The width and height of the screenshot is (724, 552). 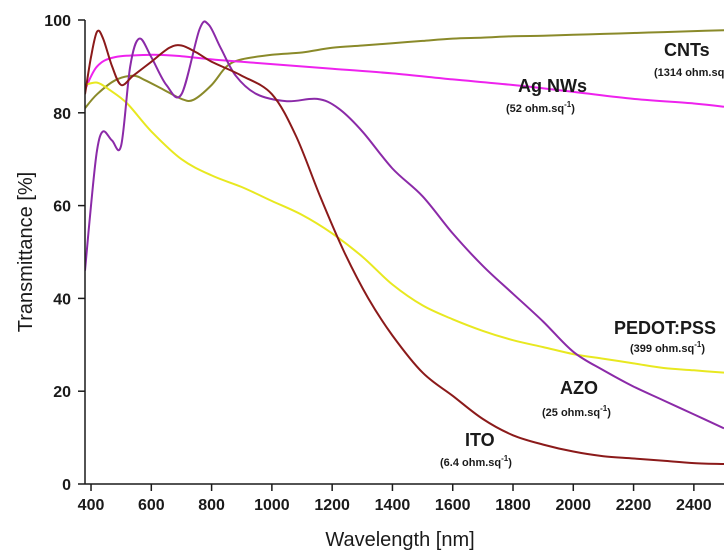 I want to click on series-label-pedot-pss: PEDOT:PSS, so click(x=665, y=328).